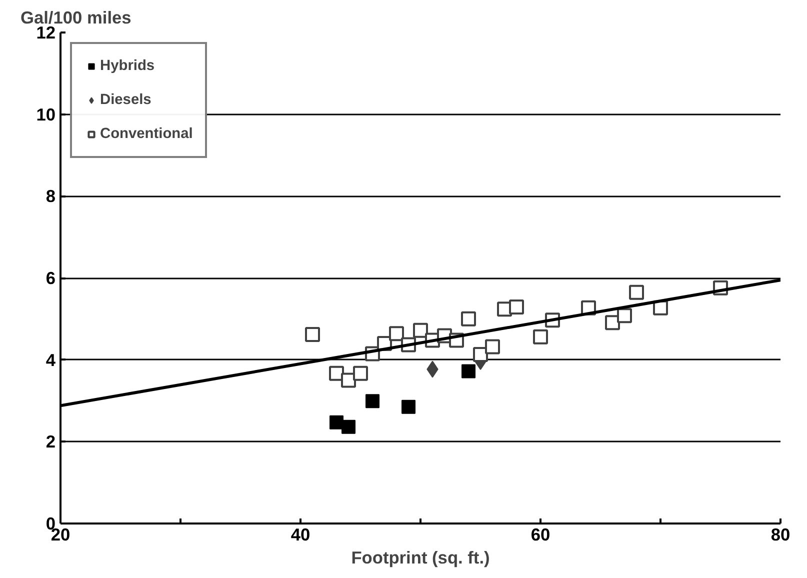 The height and width of the screenshot is (578, 807). What do you see at coordinates (51, 278) in the screenshot?
I see `y-tick-label: 6` at bounding box center [51, 278].